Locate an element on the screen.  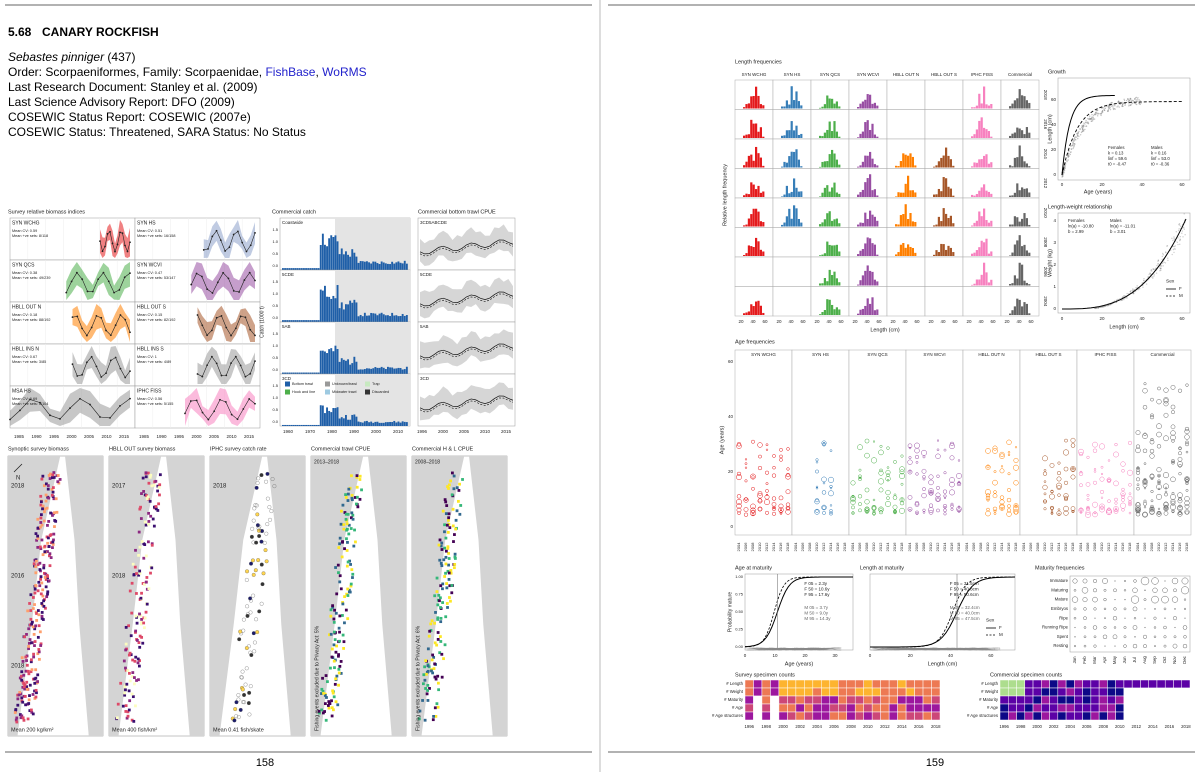
label: Mean CV: 0.67 is located at coordinates (24, 357).